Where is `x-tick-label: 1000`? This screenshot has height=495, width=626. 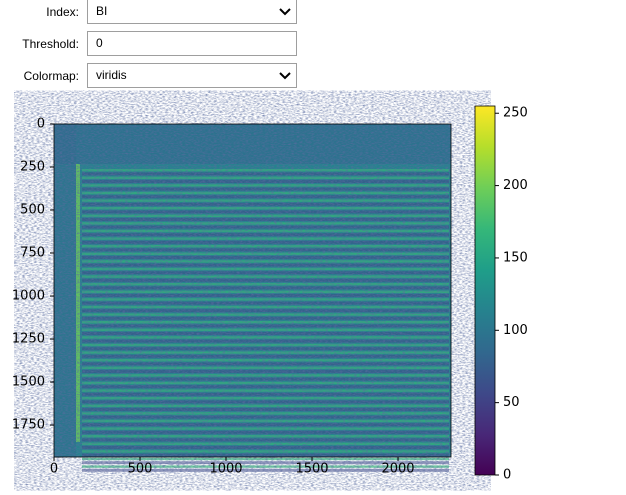 x-tick-label: 1000 is located at coordinates (225, 469).